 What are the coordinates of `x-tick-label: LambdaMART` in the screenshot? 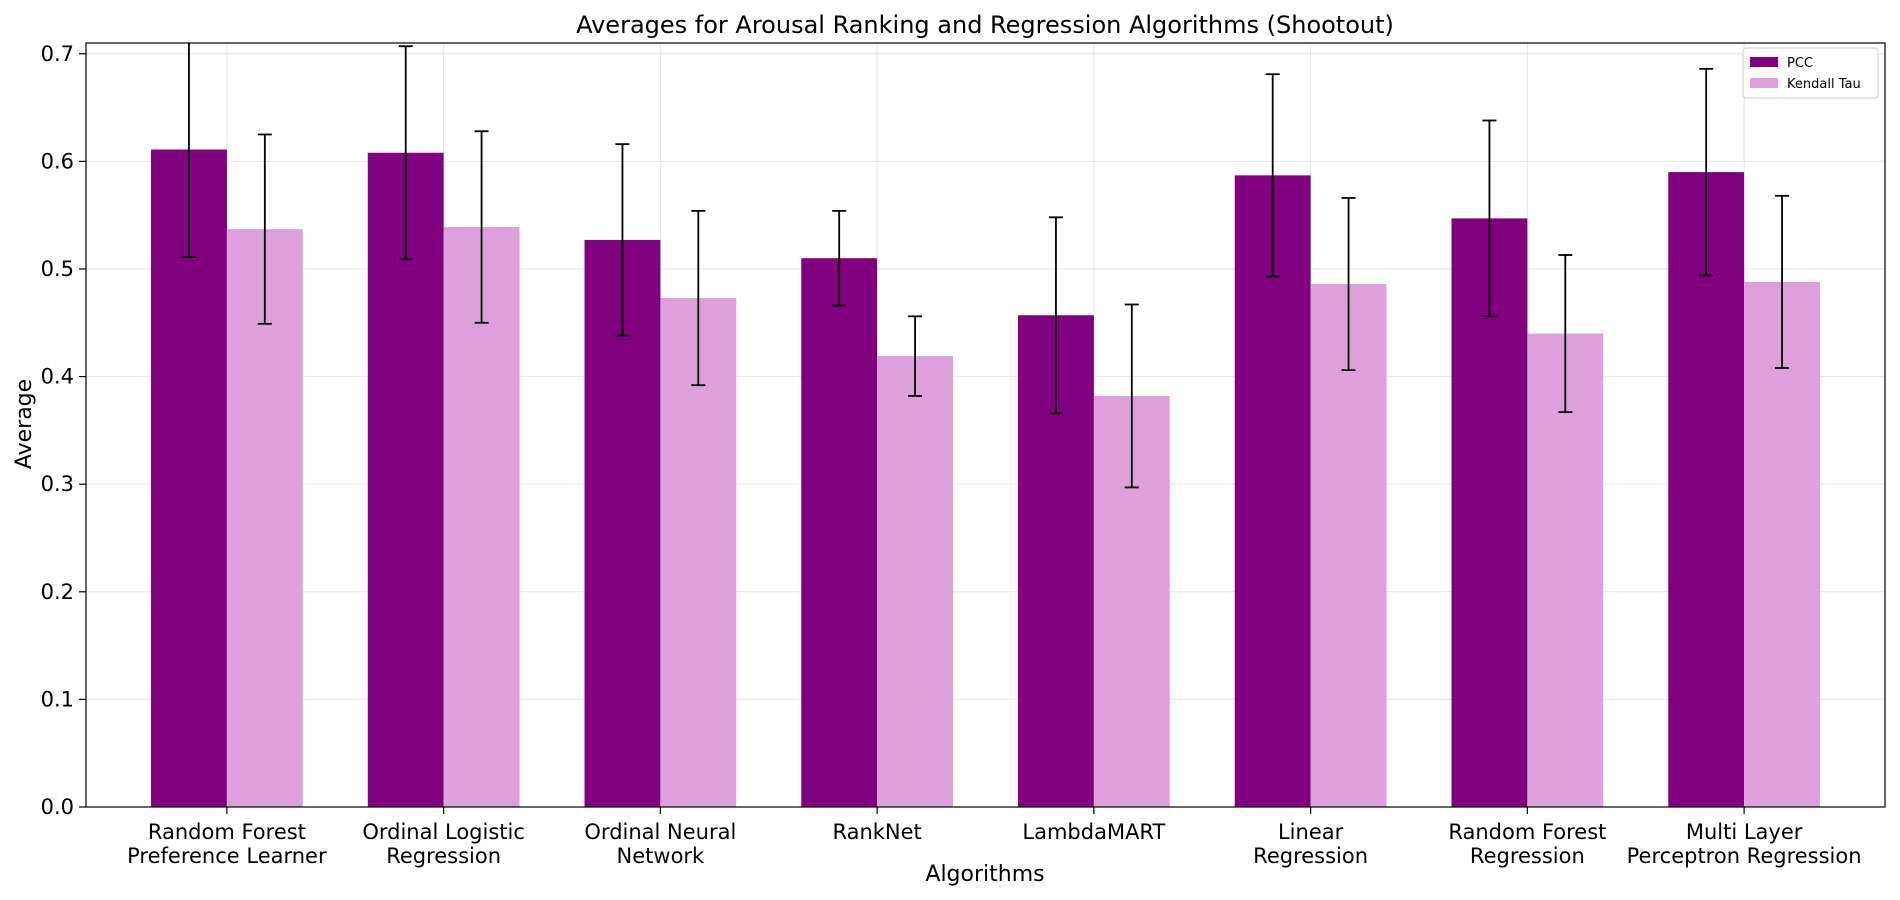 It's located at (1093, 832).